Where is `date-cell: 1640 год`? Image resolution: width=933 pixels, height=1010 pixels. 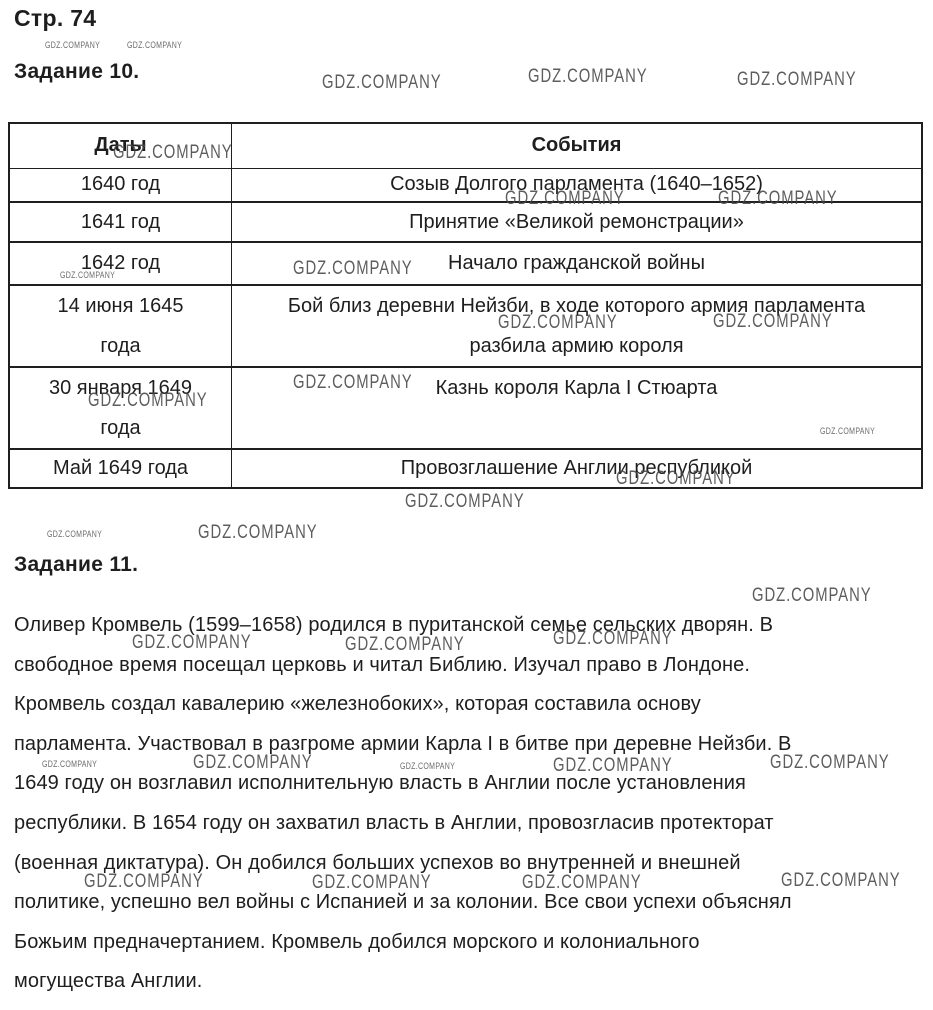
date-cell: 1640 год is located at coordinates (120, 184).